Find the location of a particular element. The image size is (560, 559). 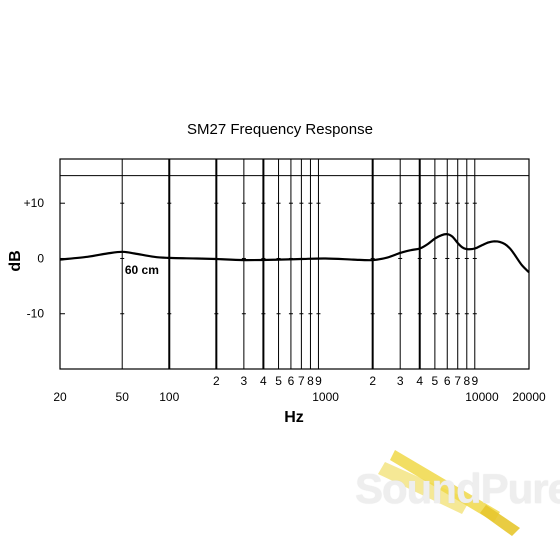

y-axis-label: dB is located at coordinates (15, 260).